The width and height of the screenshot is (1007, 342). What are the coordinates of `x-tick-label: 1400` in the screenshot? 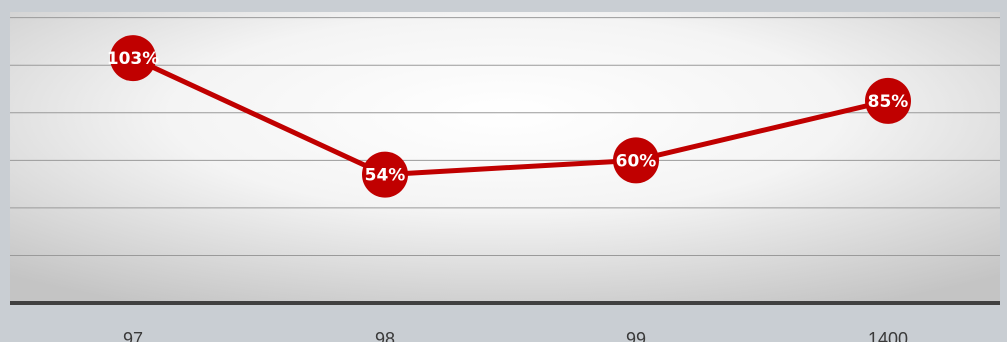 It's located at (888, 335).